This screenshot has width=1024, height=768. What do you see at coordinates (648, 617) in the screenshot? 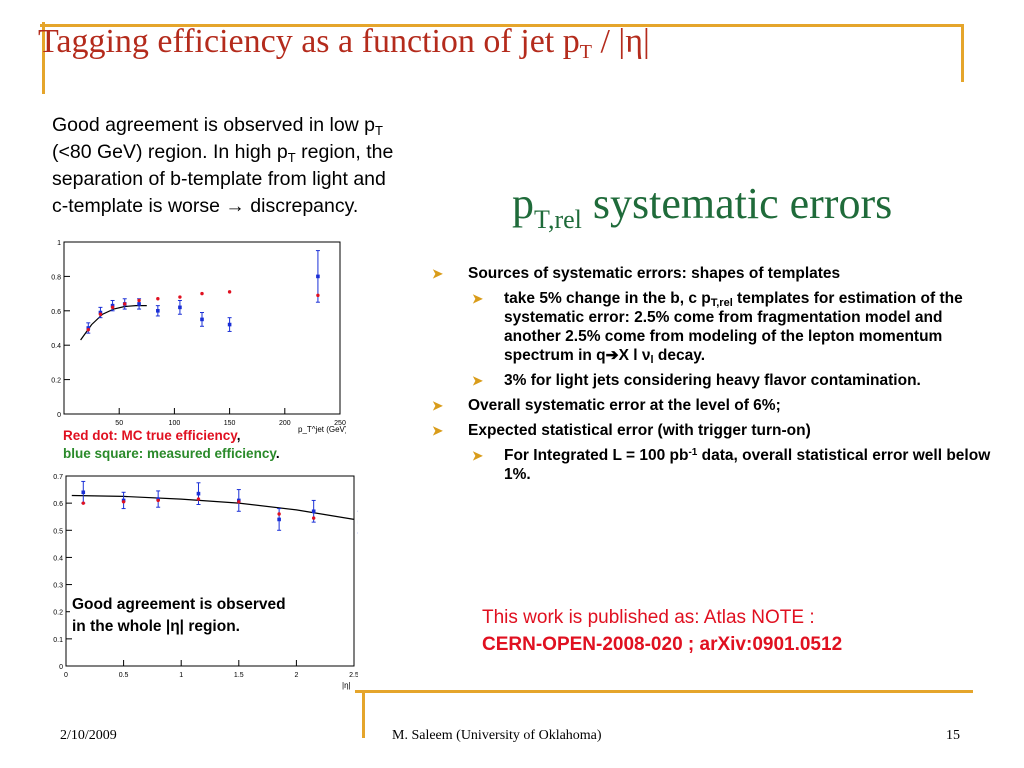
I see `publication-line-1: This work is published as: Atlas NOTE :` at bounding box center [648, 617].